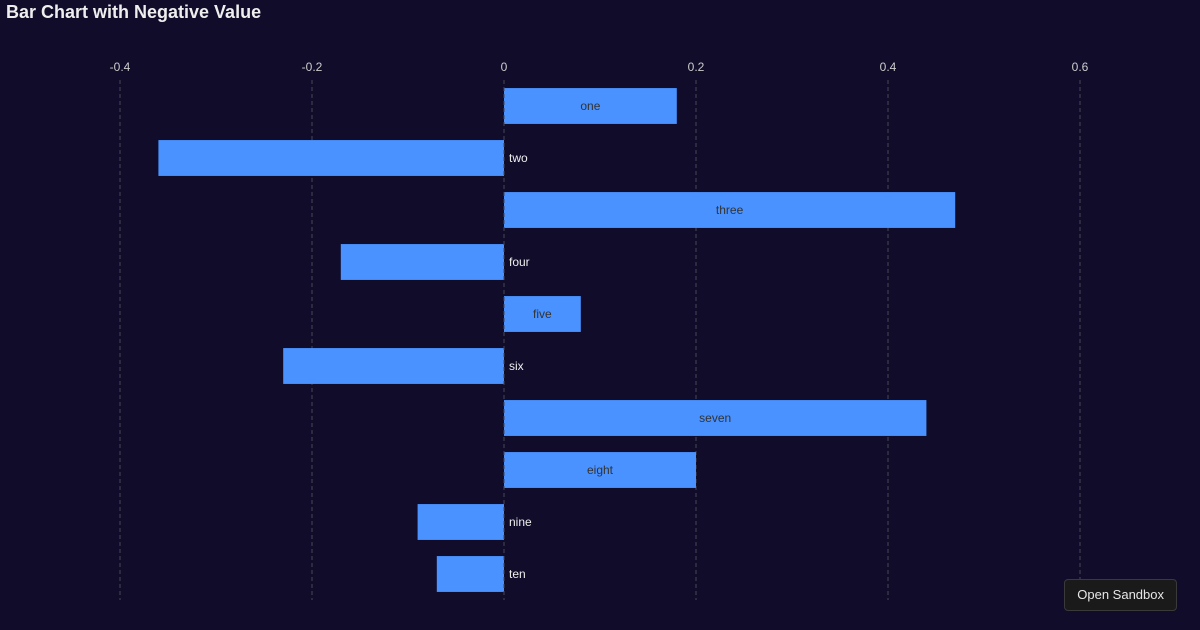 The height and width of the screenshot is (630, 1200). I want to click on bar-six, so click(393, 366).